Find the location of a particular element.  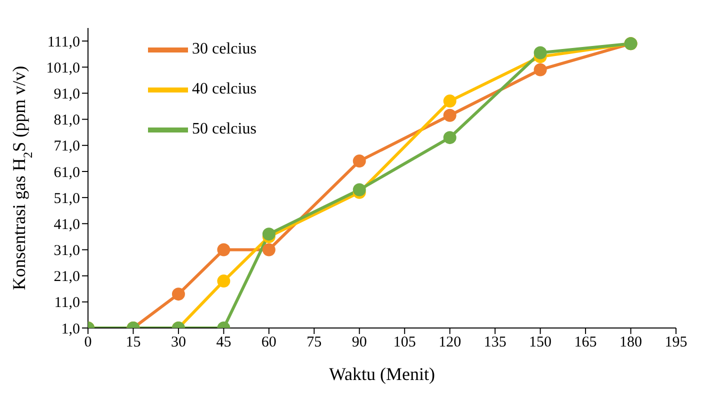

x-tick-label: 75 is located at coordinates (314, 342).